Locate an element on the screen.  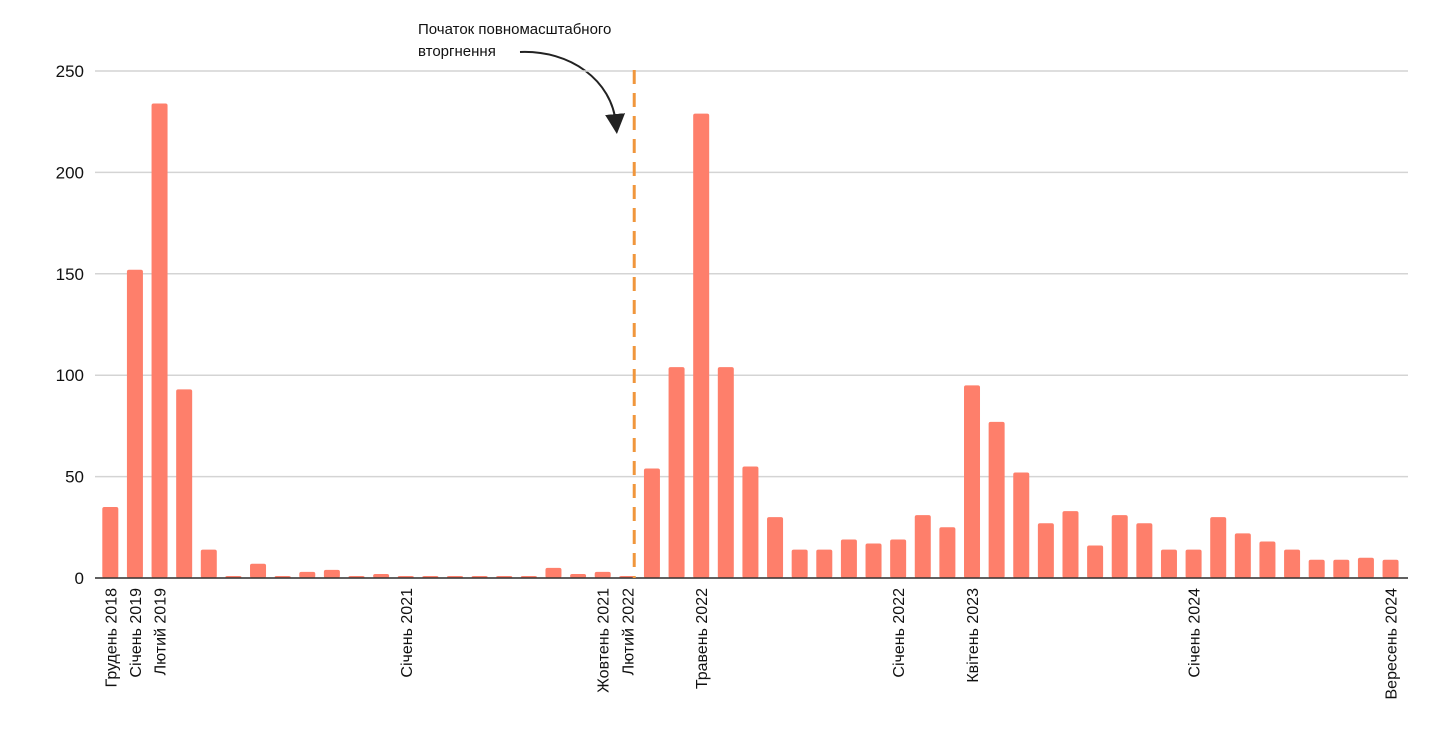
y-tick-label: 100 is located at coordinates (70, 375).